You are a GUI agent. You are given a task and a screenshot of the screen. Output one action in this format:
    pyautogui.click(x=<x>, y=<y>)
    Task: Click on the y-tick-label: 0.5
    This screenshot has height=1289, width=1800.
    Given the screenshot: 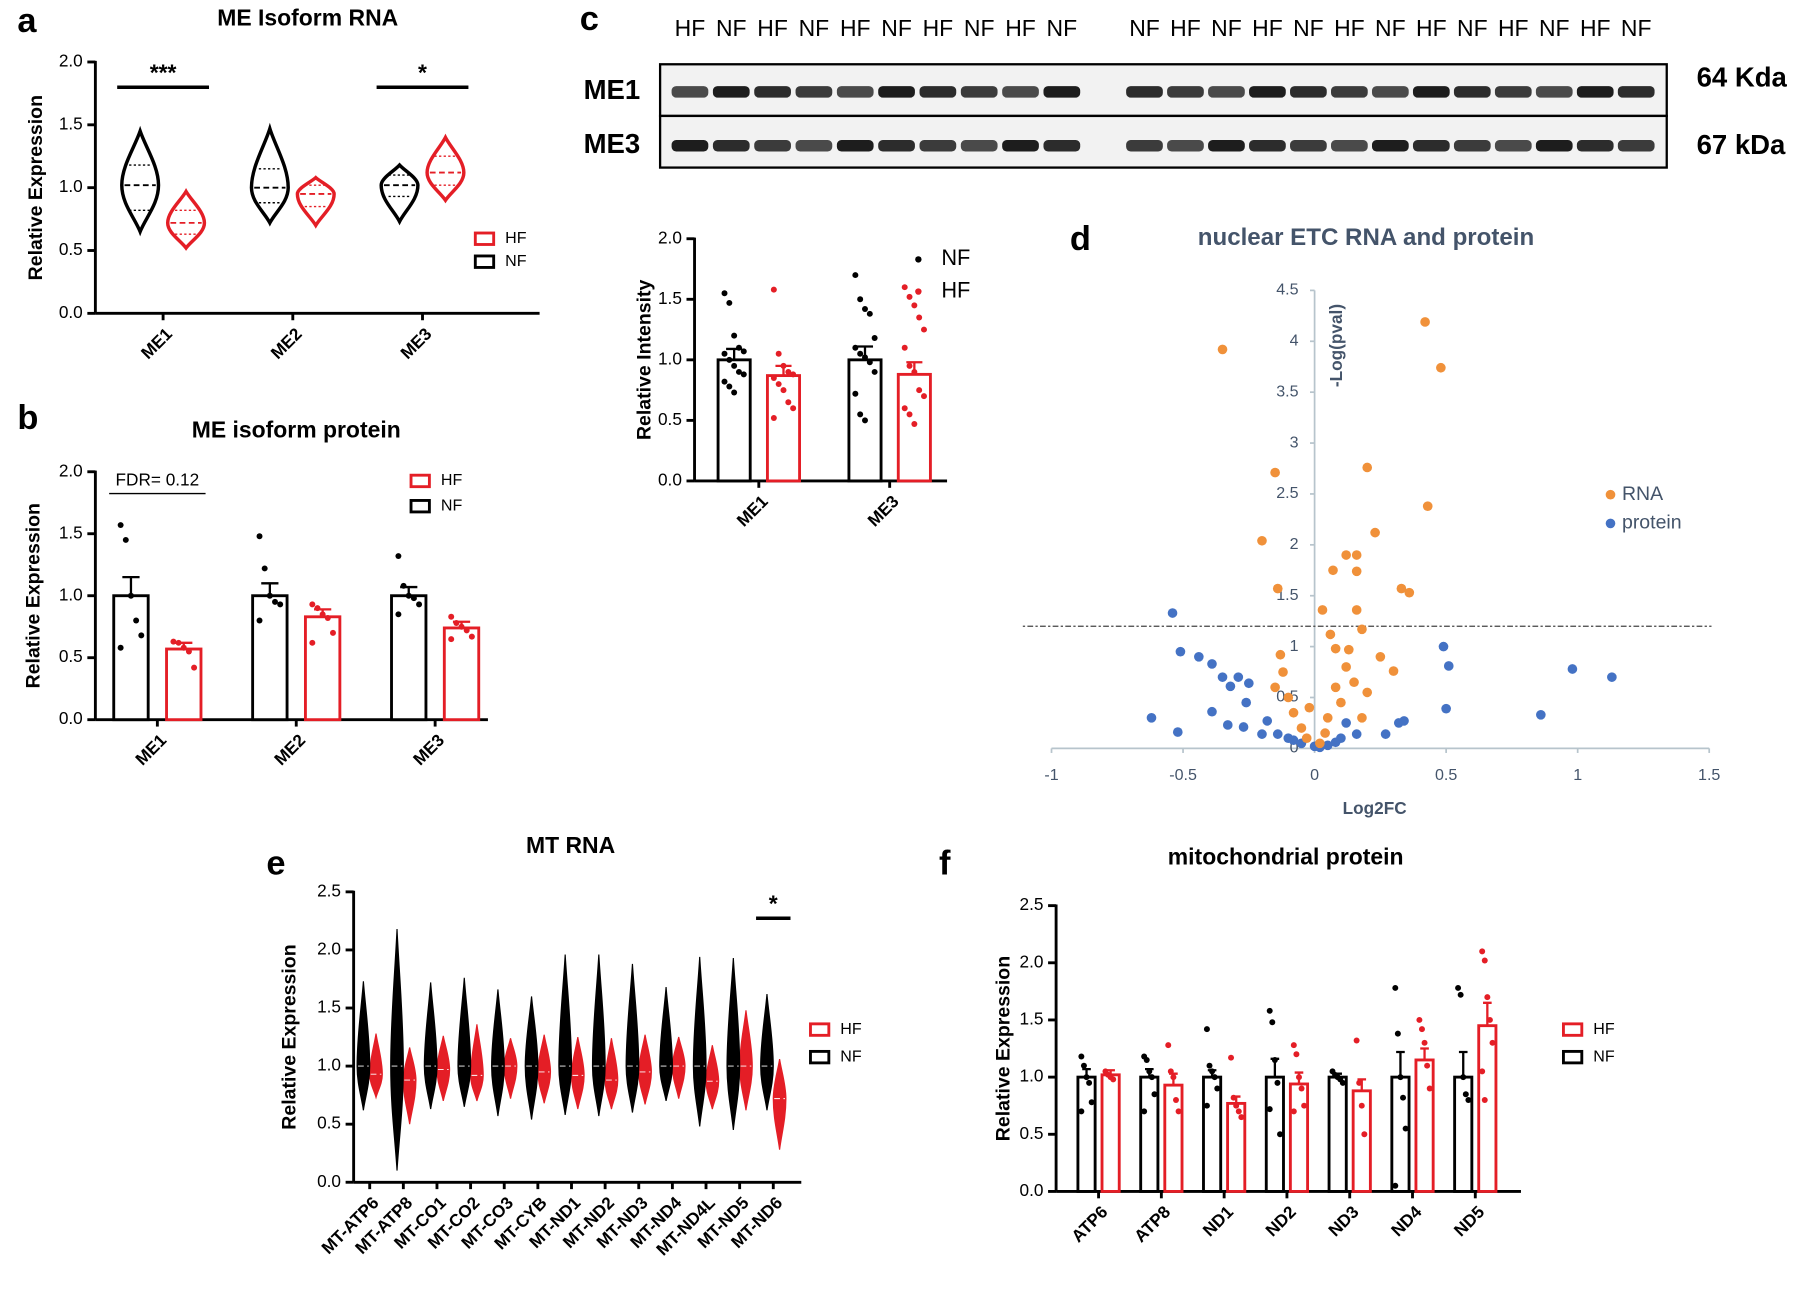 What is the action you would take?
    pyautogui.click(x=1032, y=1133)
    